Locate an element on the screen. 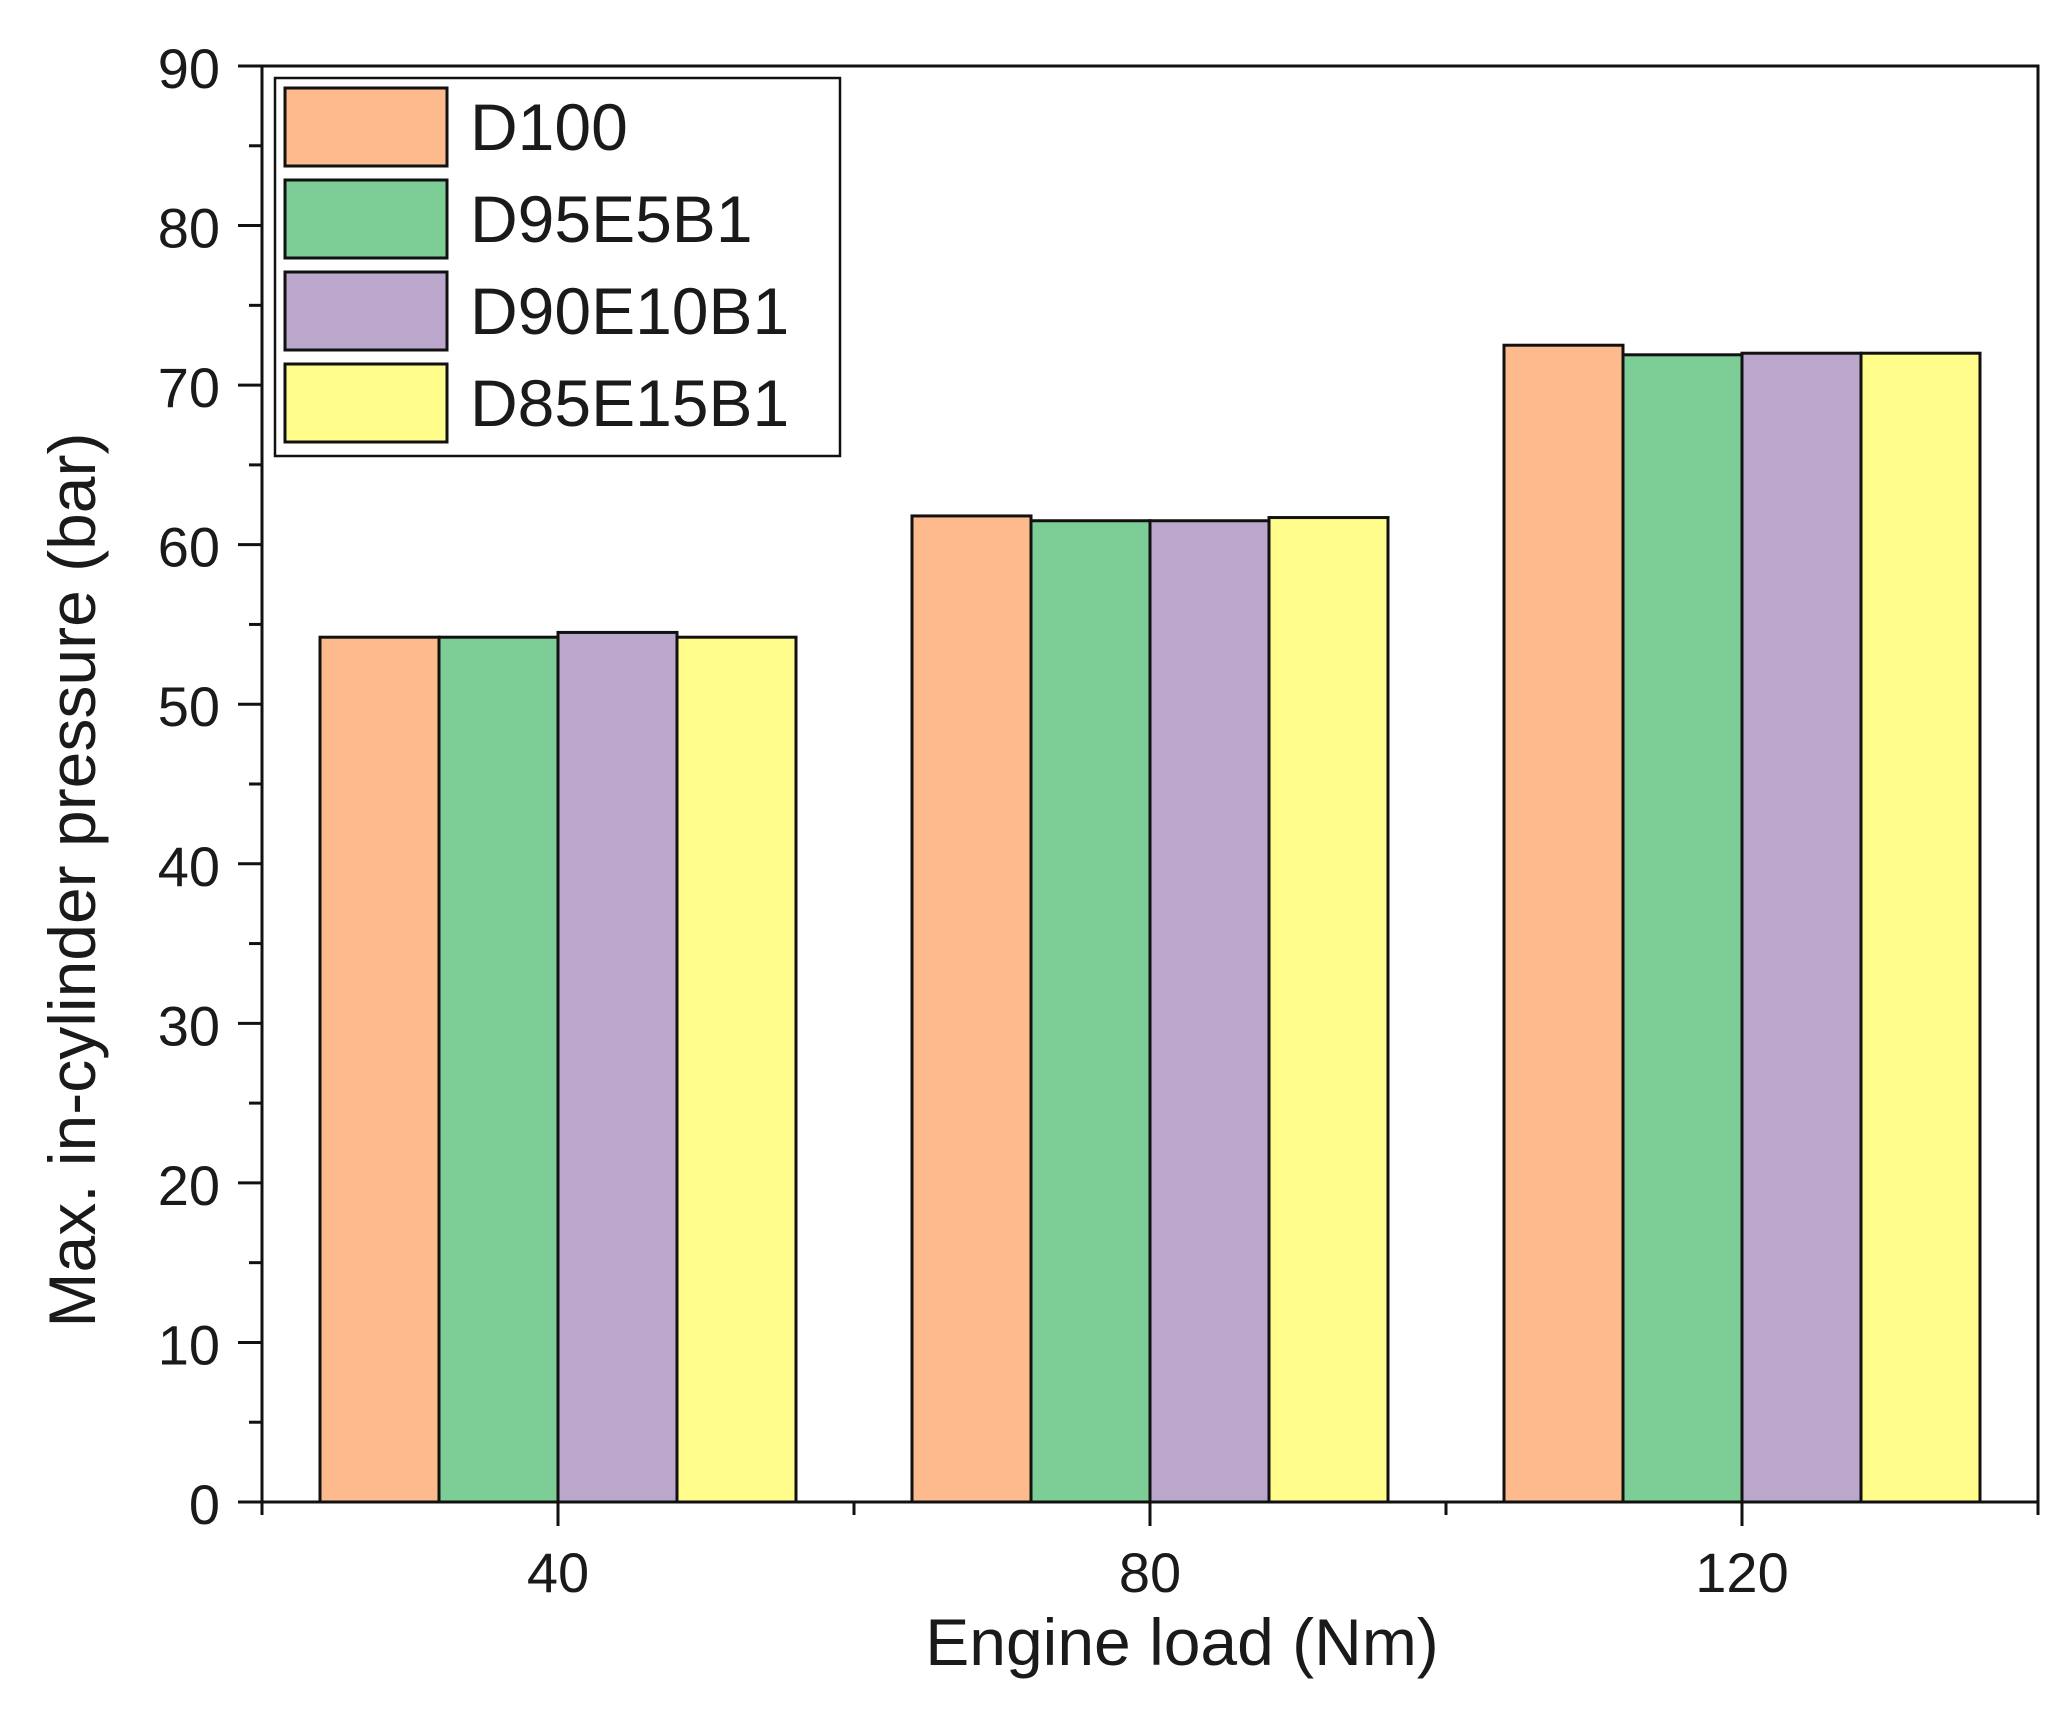  y-tick-label-40: 40 is located at coordinates (189, 866).